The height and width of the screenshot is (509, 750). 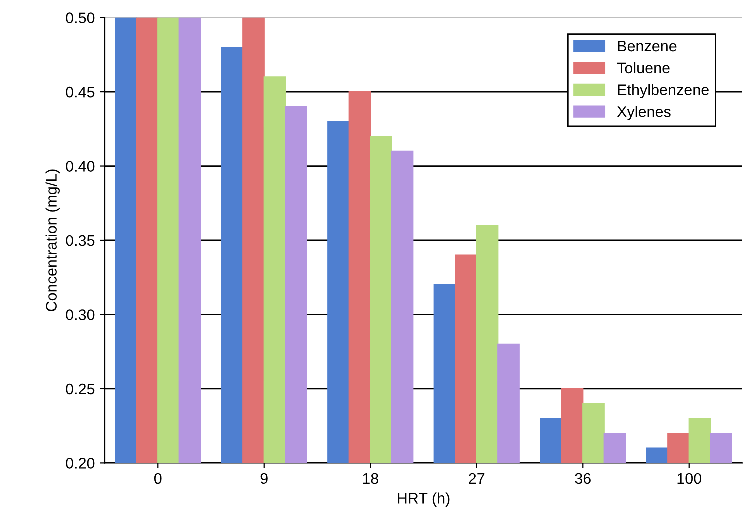 I want to click on x-tick-label: 100, so click(x=690, y=478).